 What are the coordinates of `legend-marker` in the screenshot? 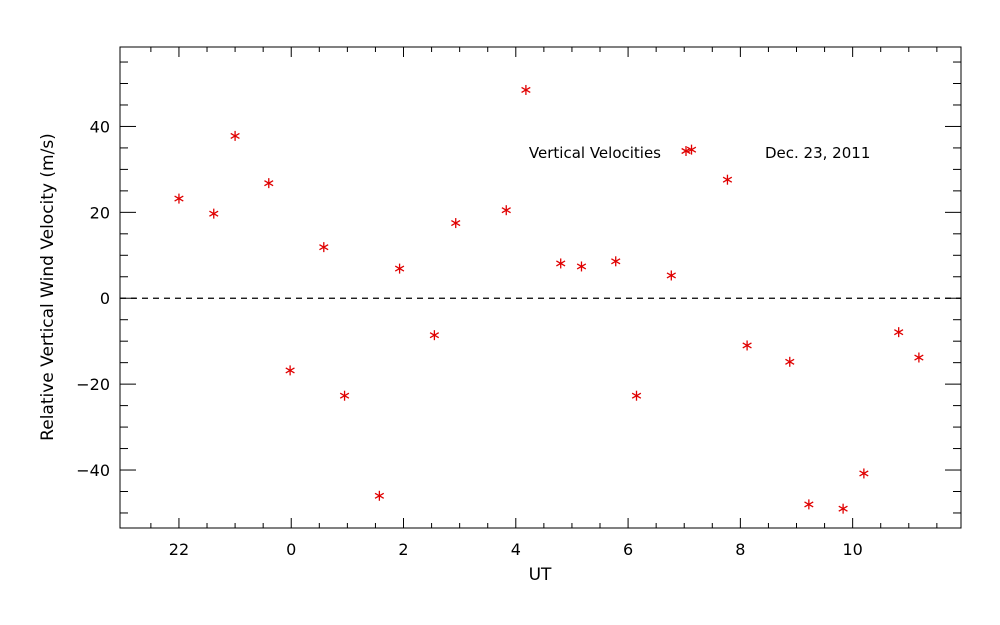 It's located at (686, 151).